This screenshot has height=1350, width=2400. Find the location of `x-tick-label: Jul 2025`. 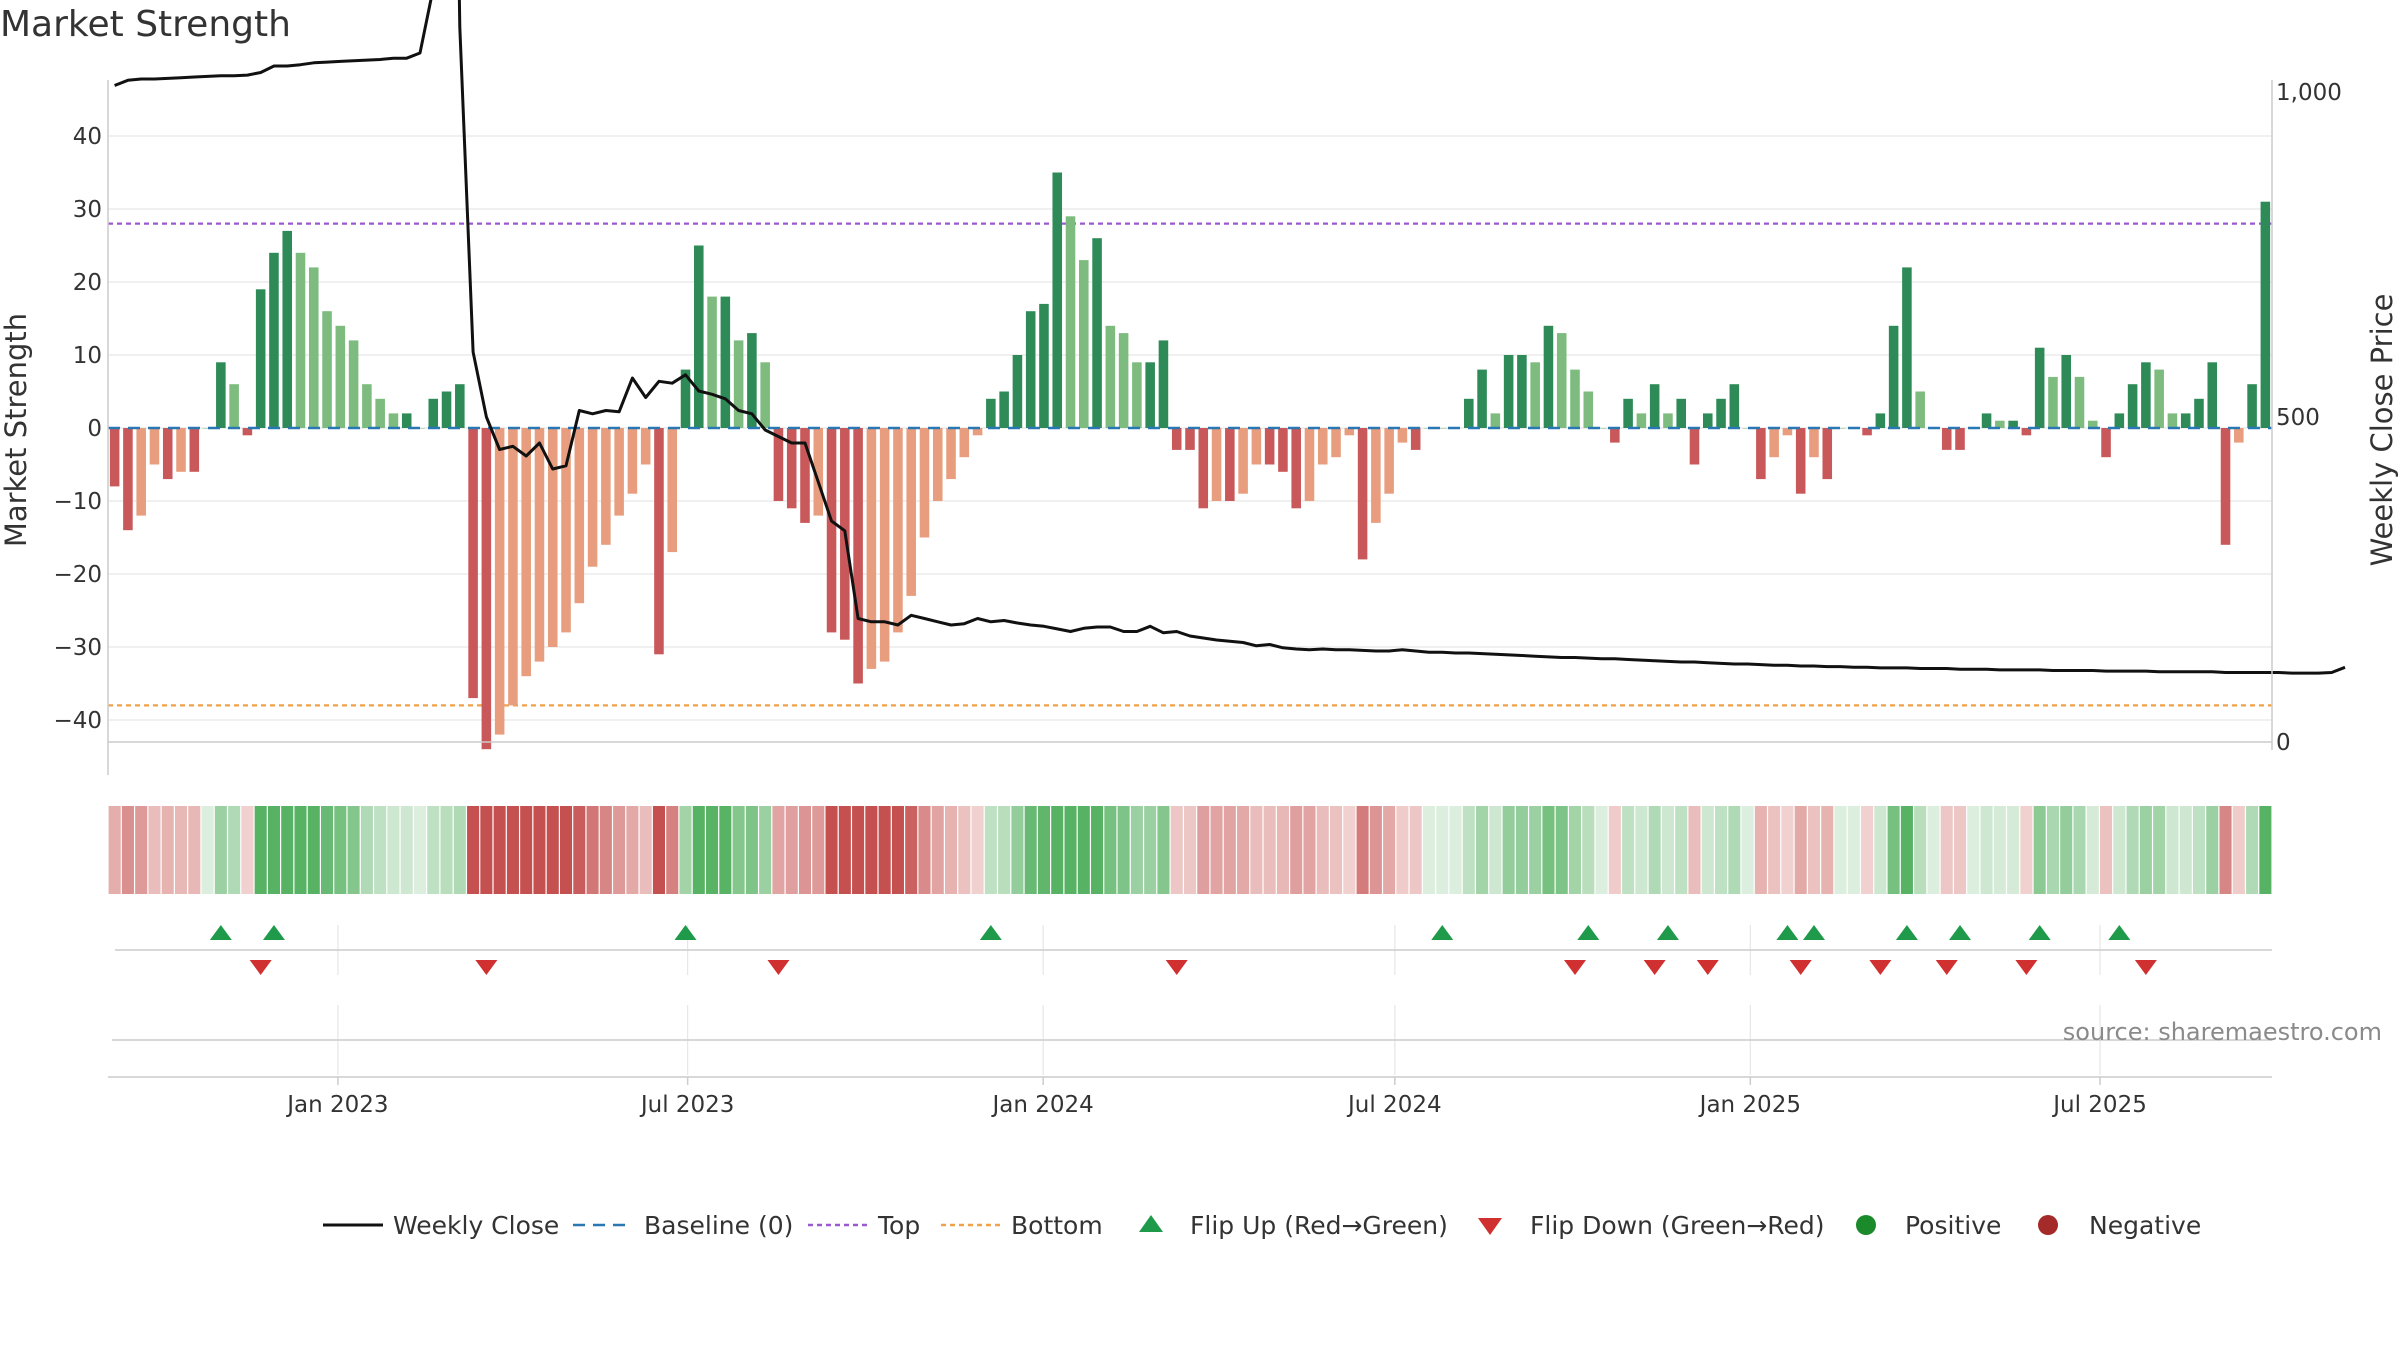

x-tick-label: Jul 2025 is located at coordinates (2099, 1105).